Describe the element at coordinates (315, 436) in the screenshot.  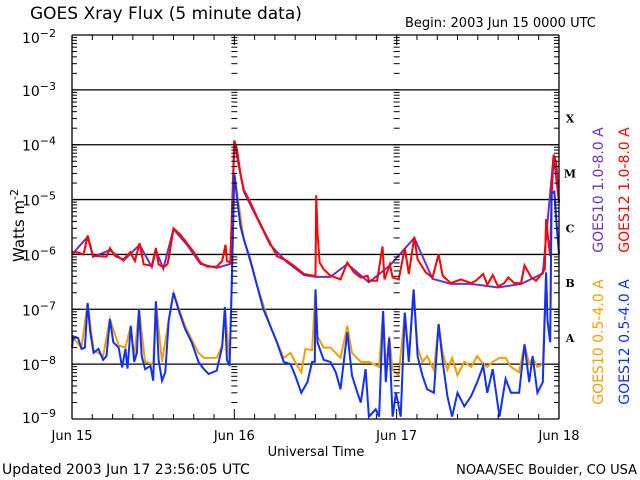
I see `x-tick-labels: Jun 15 Jun 16 Jun 17 Jun 18` at that location.